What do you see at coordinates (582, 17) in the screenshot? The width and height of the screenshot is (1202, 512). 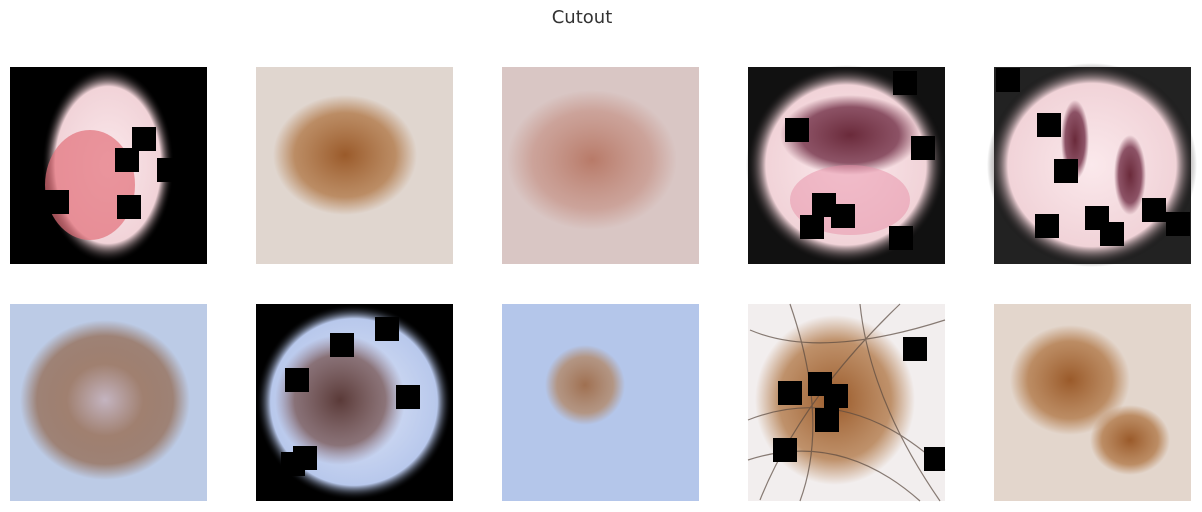 I see `figure-title: Cutout` at bounding box center [582, 17].